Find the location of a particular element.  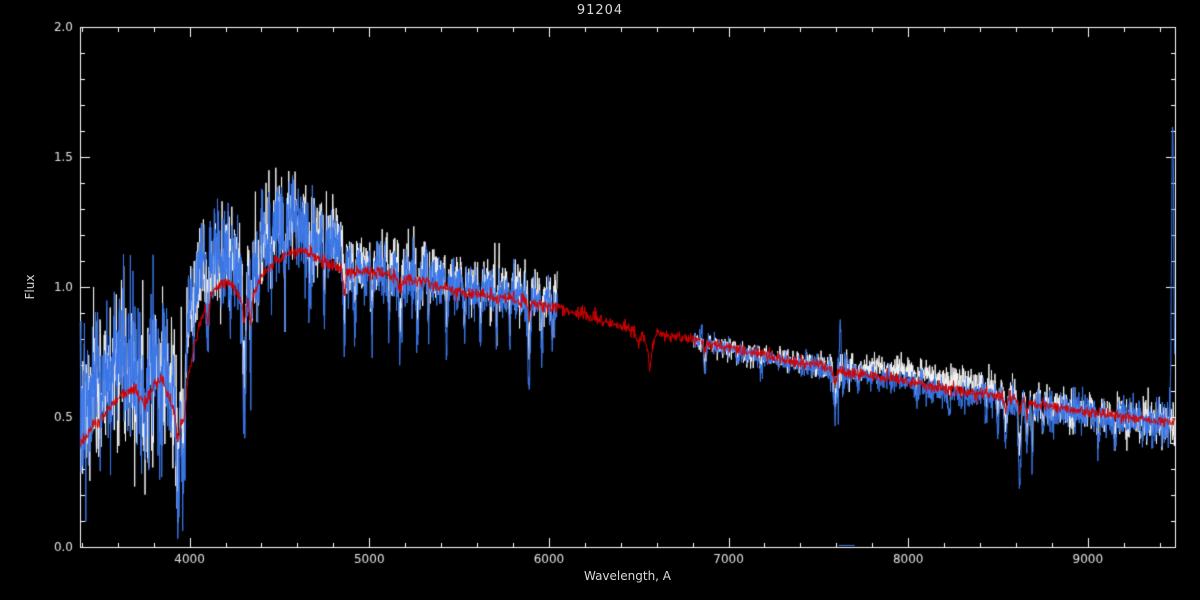

x-axis-label: Wavelength, A is located at coordinates (627, 576).